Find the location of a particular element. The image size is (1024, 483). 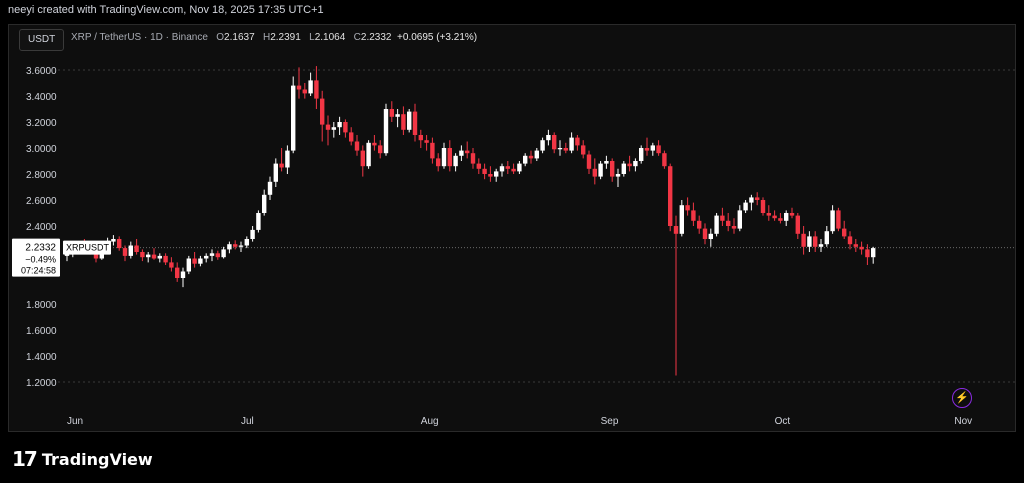

y-tick-label: 1.2000 is located at coordinates (41, 383).